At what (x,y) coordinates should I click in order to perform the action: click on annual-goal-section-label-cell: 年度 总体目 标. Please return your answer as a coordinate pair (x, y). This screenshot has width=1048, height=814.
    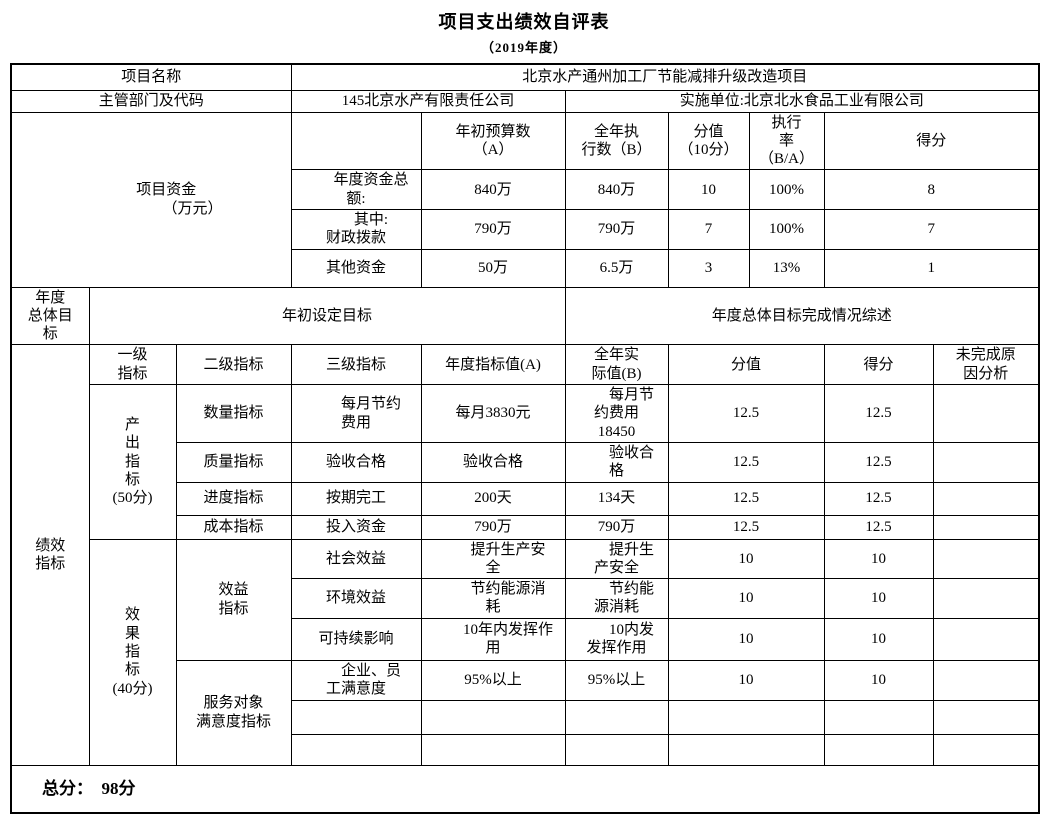
    Looking at the image, I should click on (50, 316).